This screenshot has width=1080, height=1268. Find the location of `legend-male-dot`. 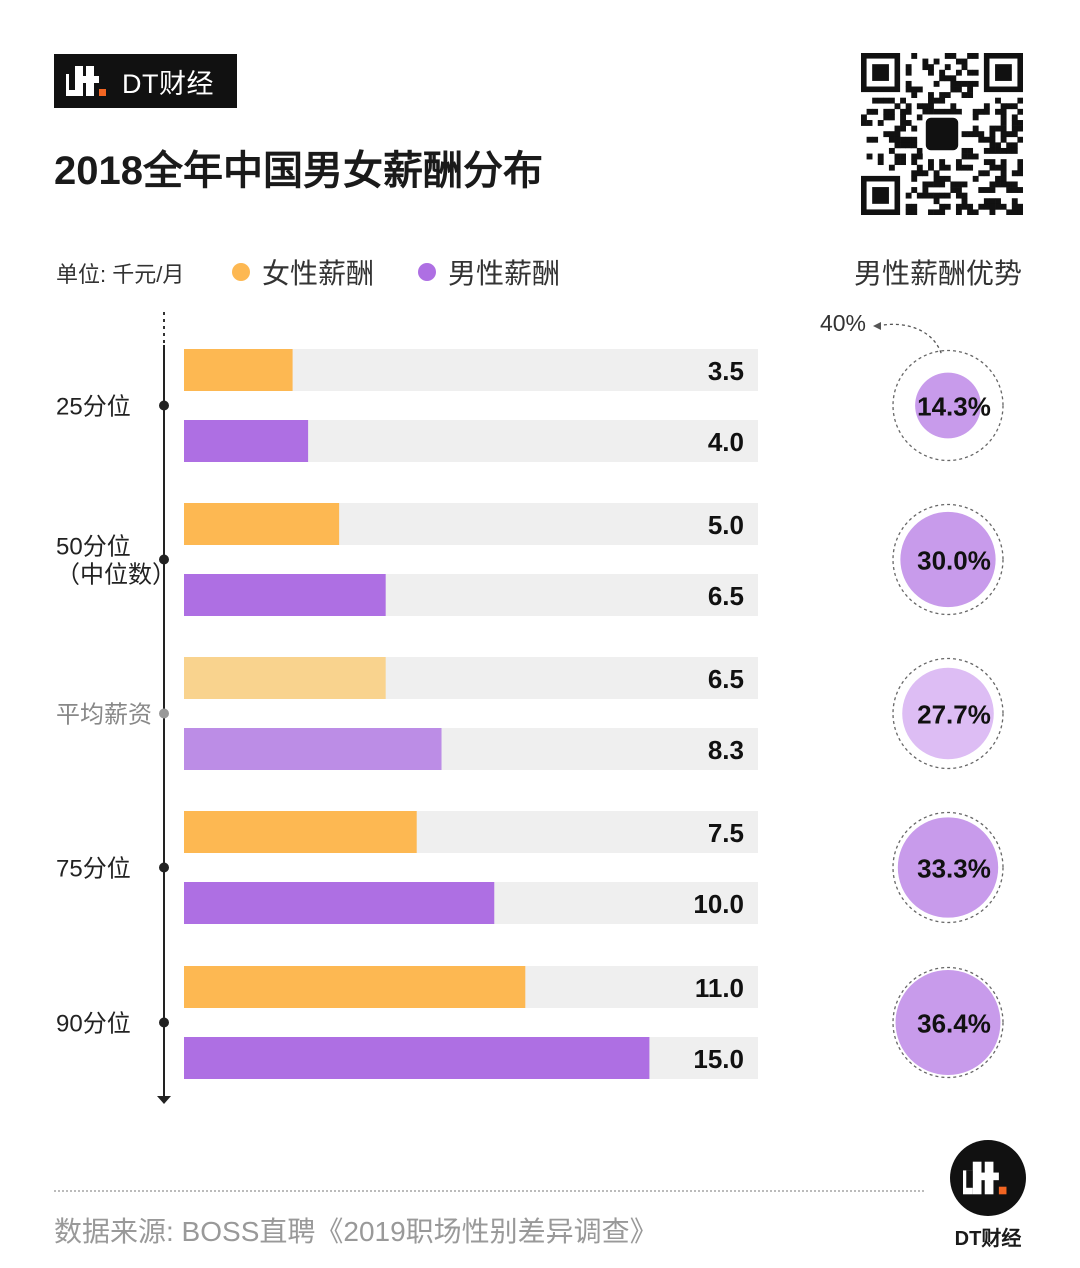

legend-male-dot is located at coordinates (427, 272).